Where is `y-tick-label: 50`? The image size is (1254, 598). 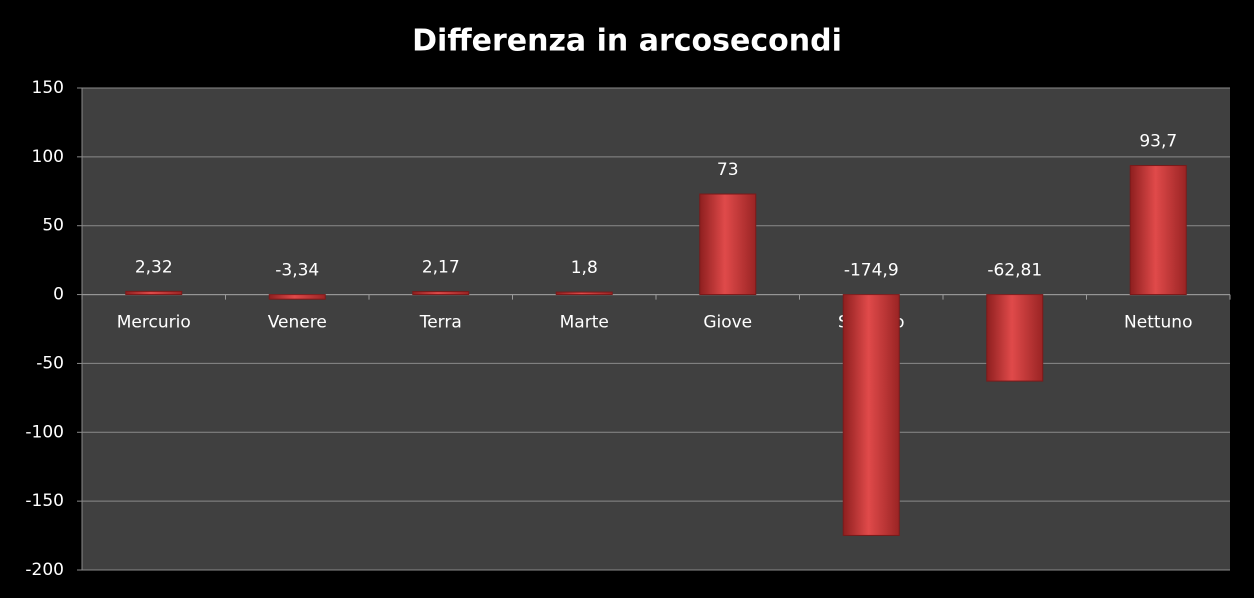 y-tick-label: 50 is located at coordinates (53, 226).